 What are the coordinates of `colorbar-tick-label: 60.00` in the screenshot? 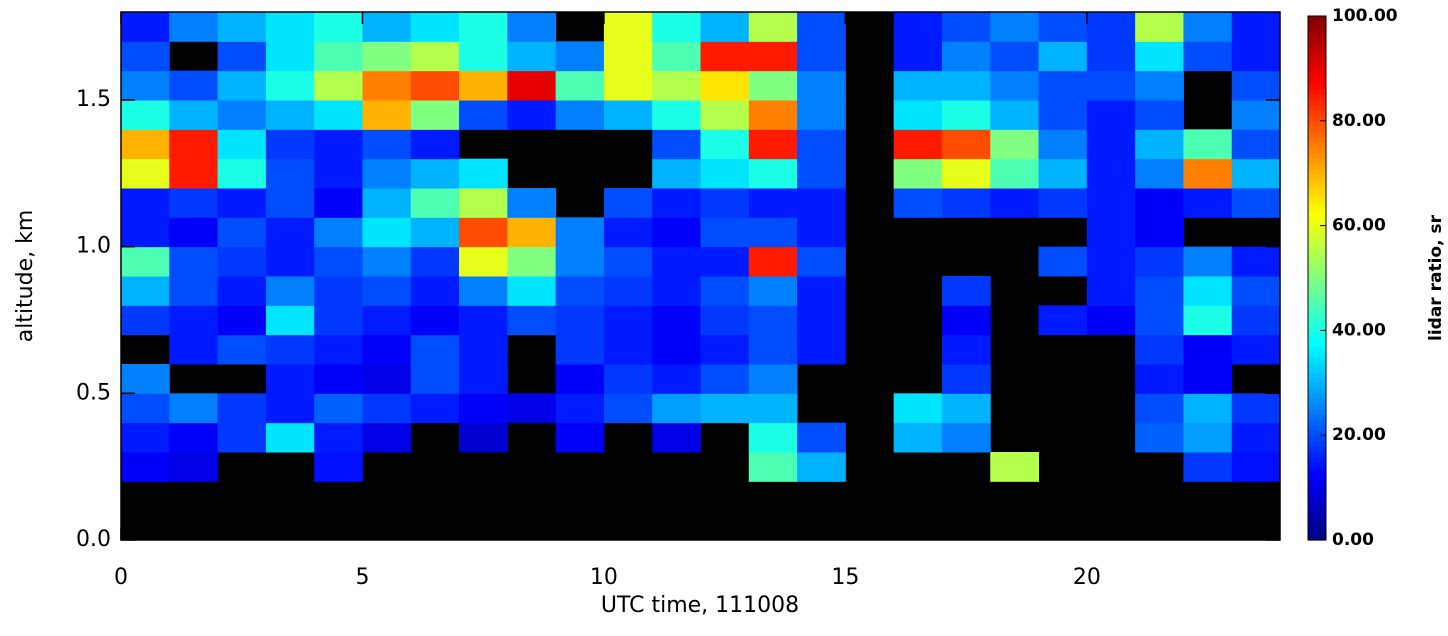 It's located at (1359, 226).